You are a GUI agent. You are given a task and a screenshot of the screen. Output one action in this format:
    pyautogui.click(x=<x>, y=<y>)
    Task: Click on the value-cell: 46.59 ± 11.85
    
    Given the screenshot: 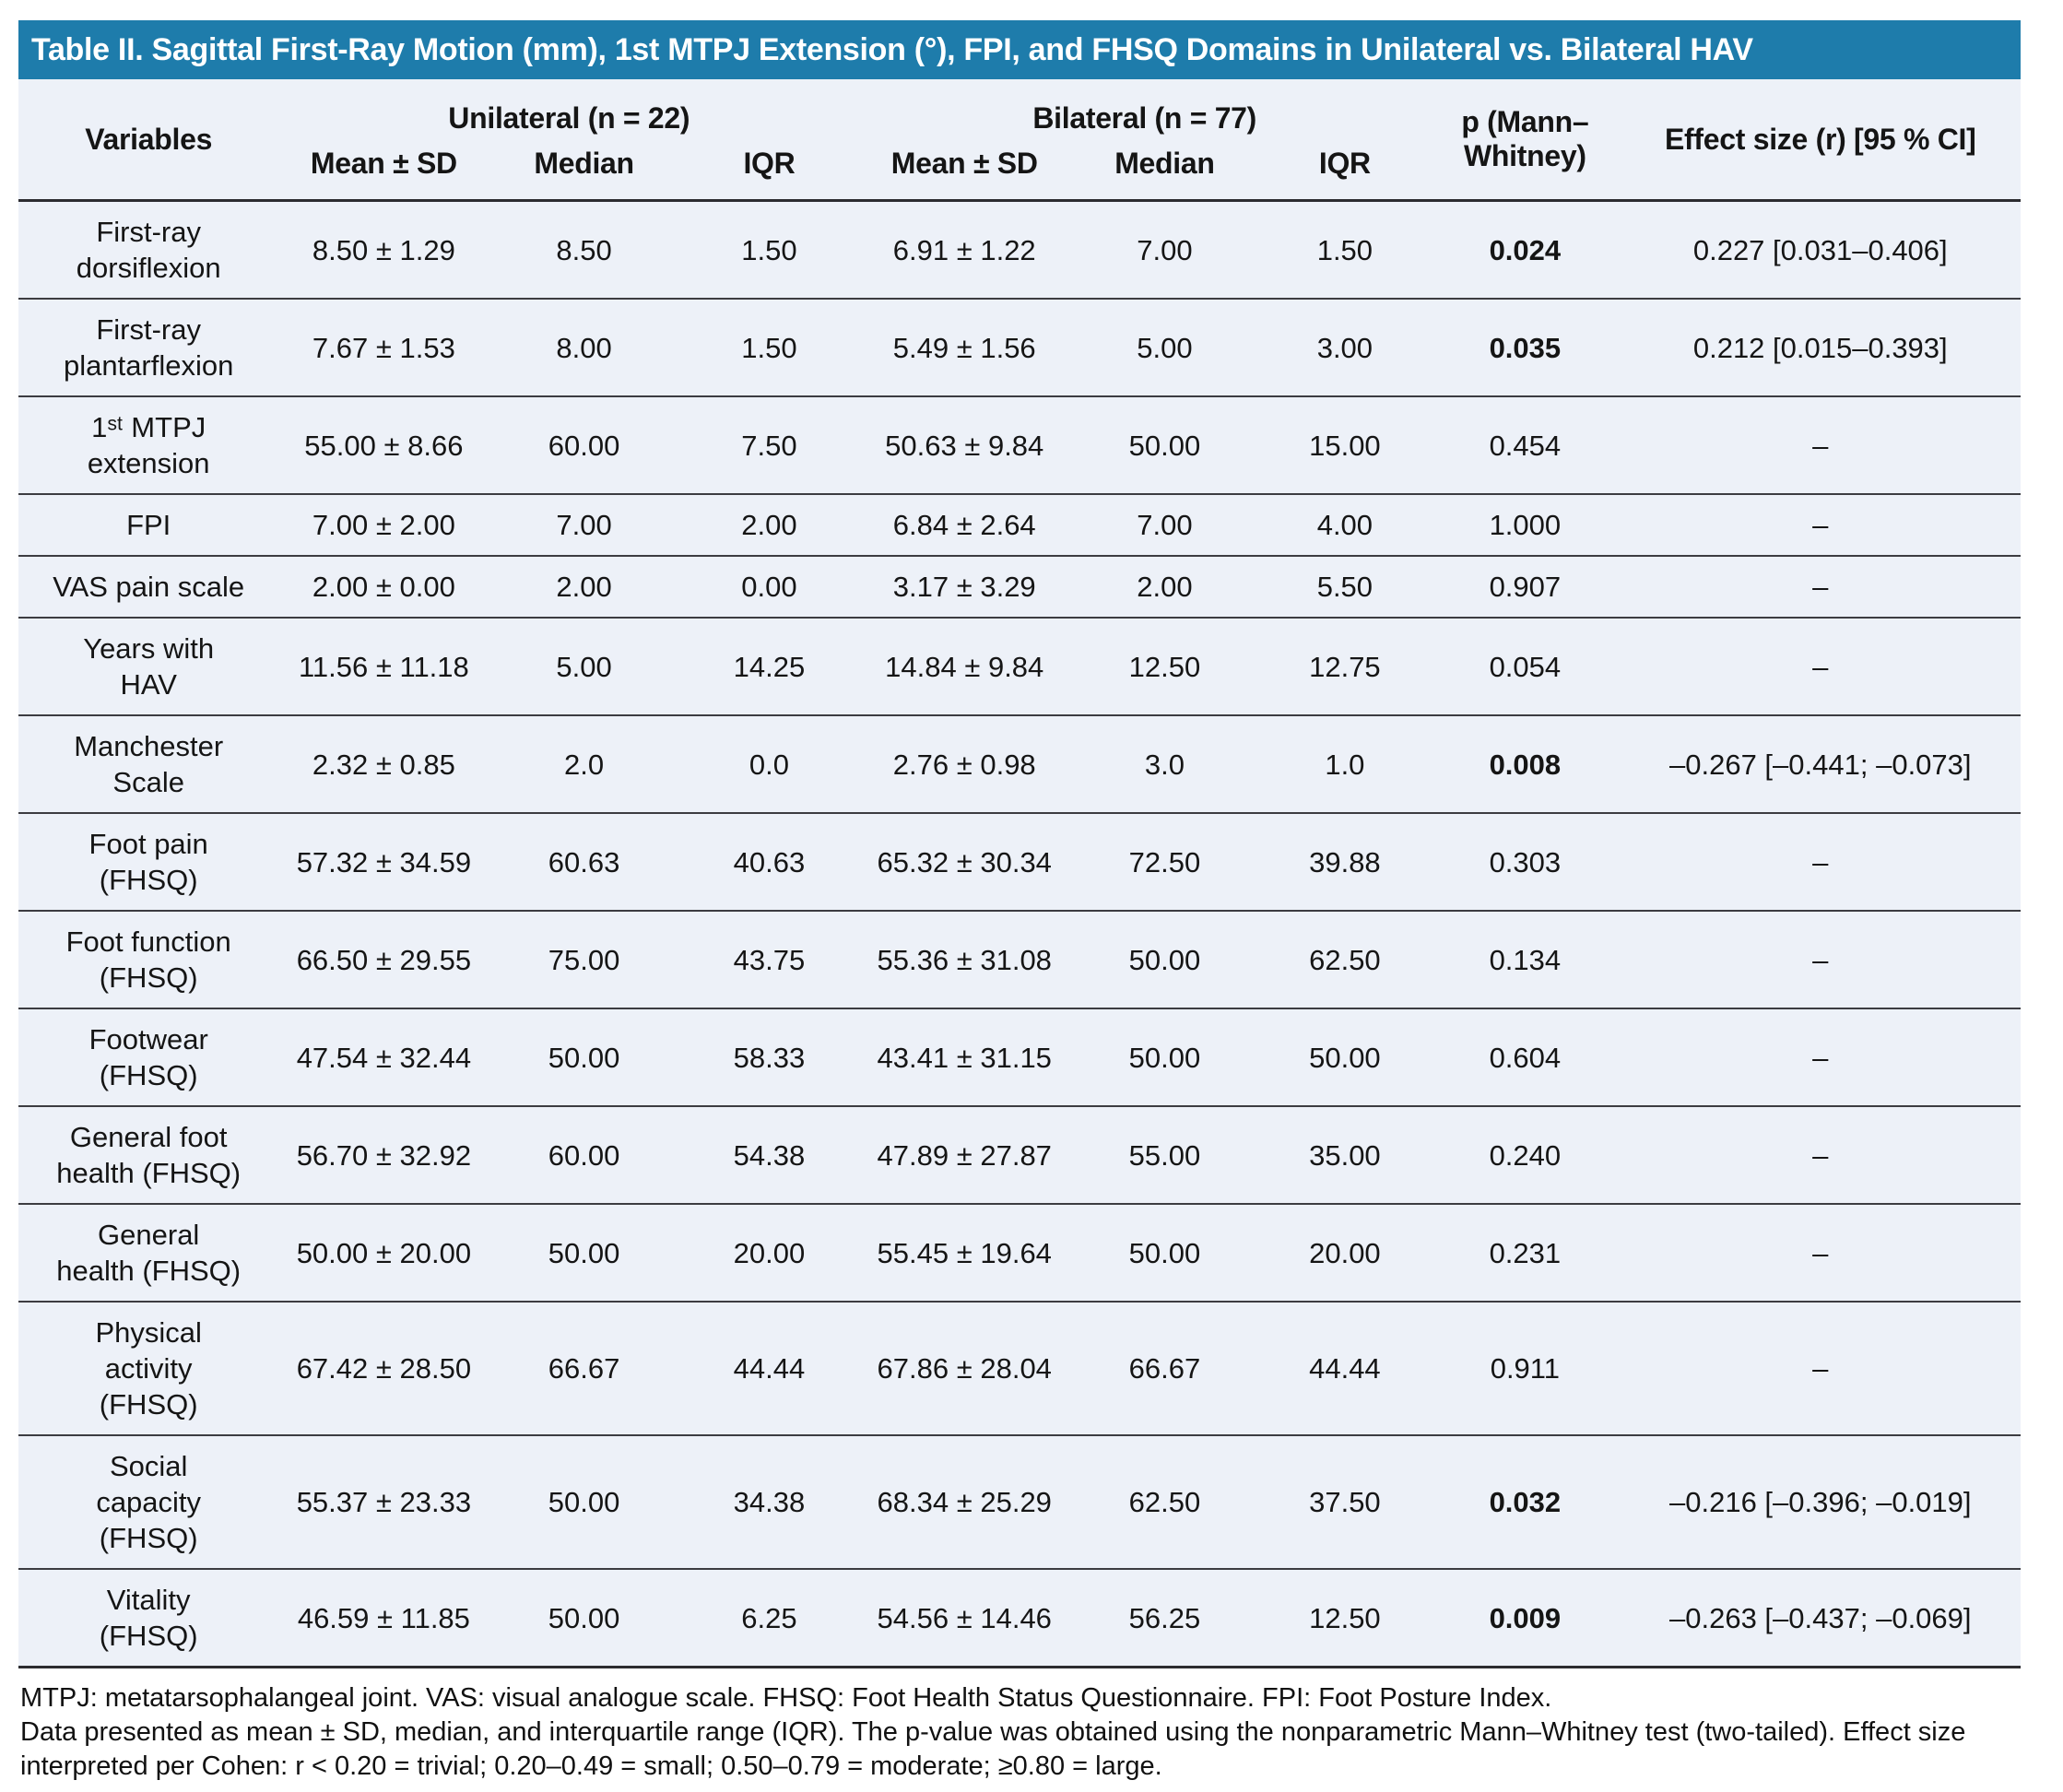 What is the action you would take?
    pyautogui.click(x=383, y=1617)
    